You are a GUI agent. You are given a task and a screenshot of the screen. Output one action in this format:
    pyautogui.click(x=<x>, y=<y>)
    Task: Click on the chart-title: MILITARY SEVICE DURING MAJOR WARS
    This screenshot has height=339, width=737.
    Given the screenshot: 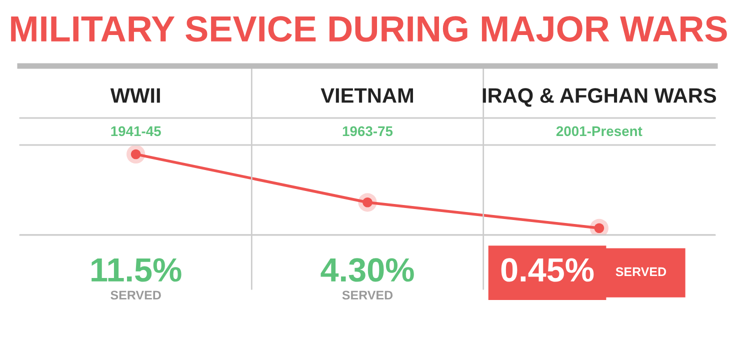 What is the action you would take?
    pyautogui.click(x=369, y=29)
    